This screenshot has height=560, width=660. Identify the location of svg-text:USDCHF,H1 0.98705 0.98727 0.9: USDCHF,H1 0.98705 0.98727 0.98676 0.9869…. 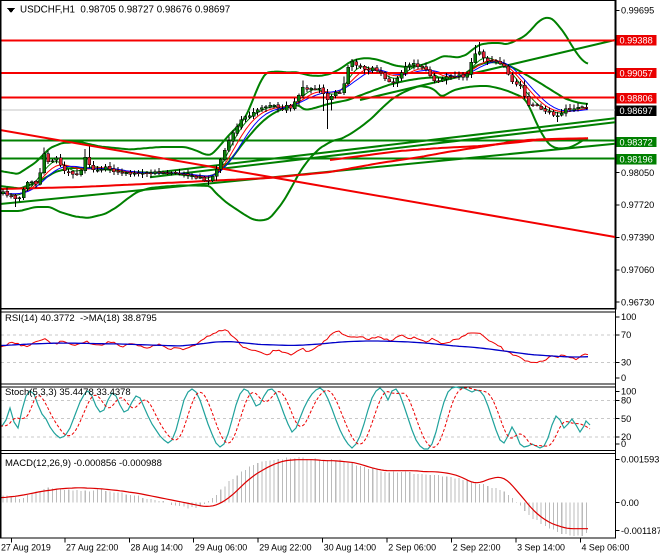
(125, 10).